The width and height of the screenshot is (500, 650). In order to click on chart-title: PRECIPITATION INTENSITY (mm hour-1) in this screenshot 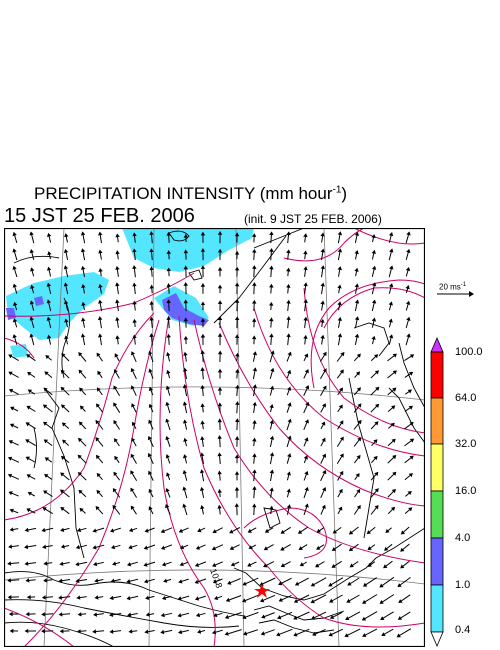, I will do `click(191, 193)`.